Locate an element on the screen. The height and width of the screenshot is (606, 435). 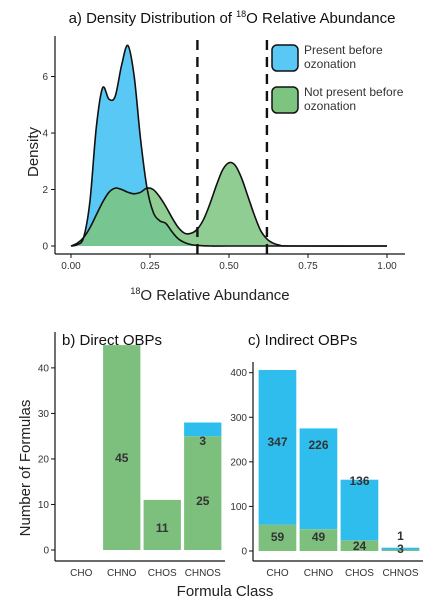
density-x-tick-label: 1.00 is located at coordinates (387, 266).